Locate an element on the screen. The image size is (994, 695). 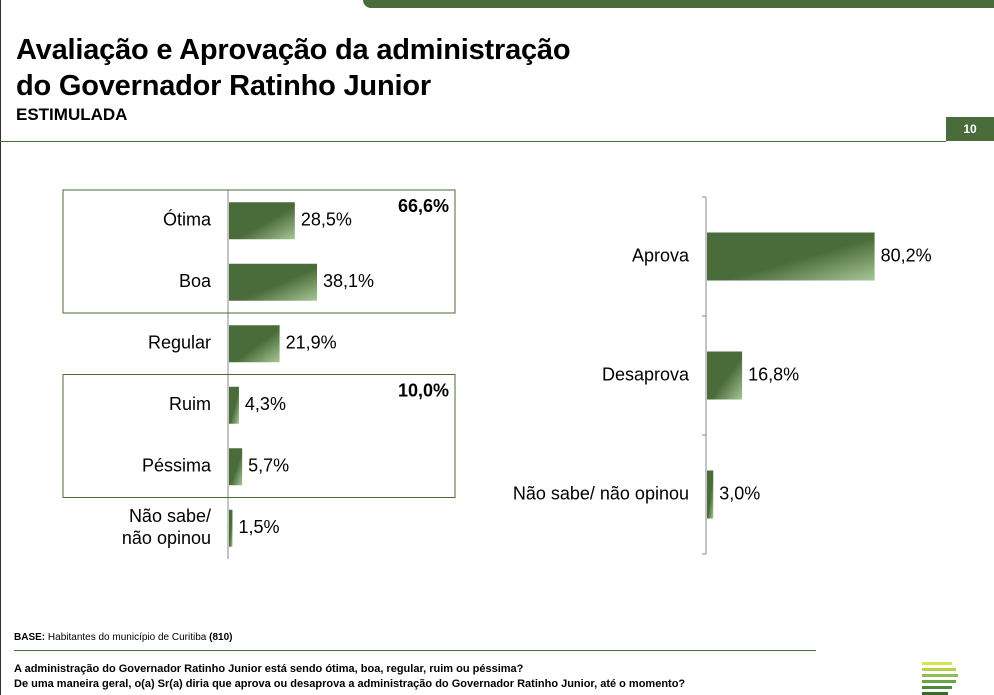
value-label-regular: 21,9% is located at coordinates (311, 343).